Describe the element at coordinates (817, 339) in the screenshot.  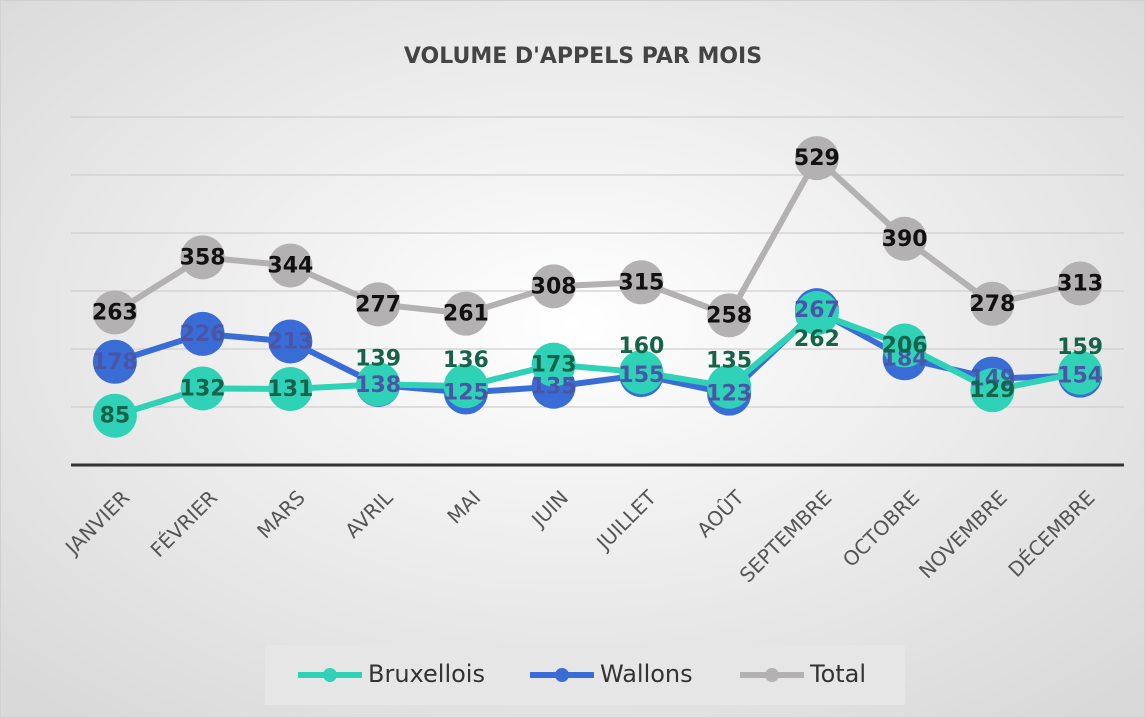
I see `data-label: 262` at that location.